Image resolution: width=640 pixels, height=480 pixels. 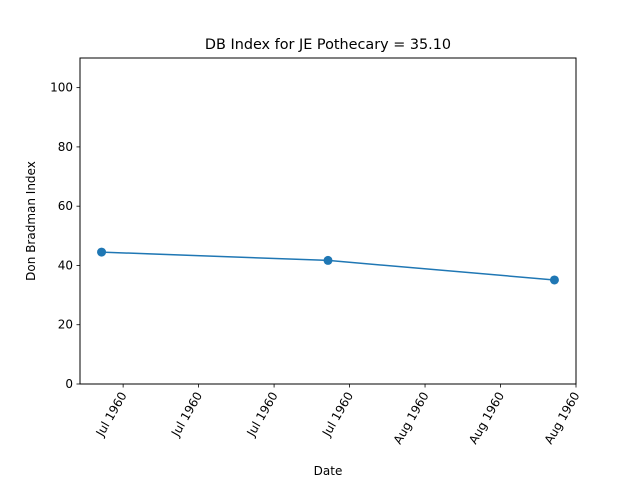 I want to click on y-tick-label: 20, so click(x=65, y=325).